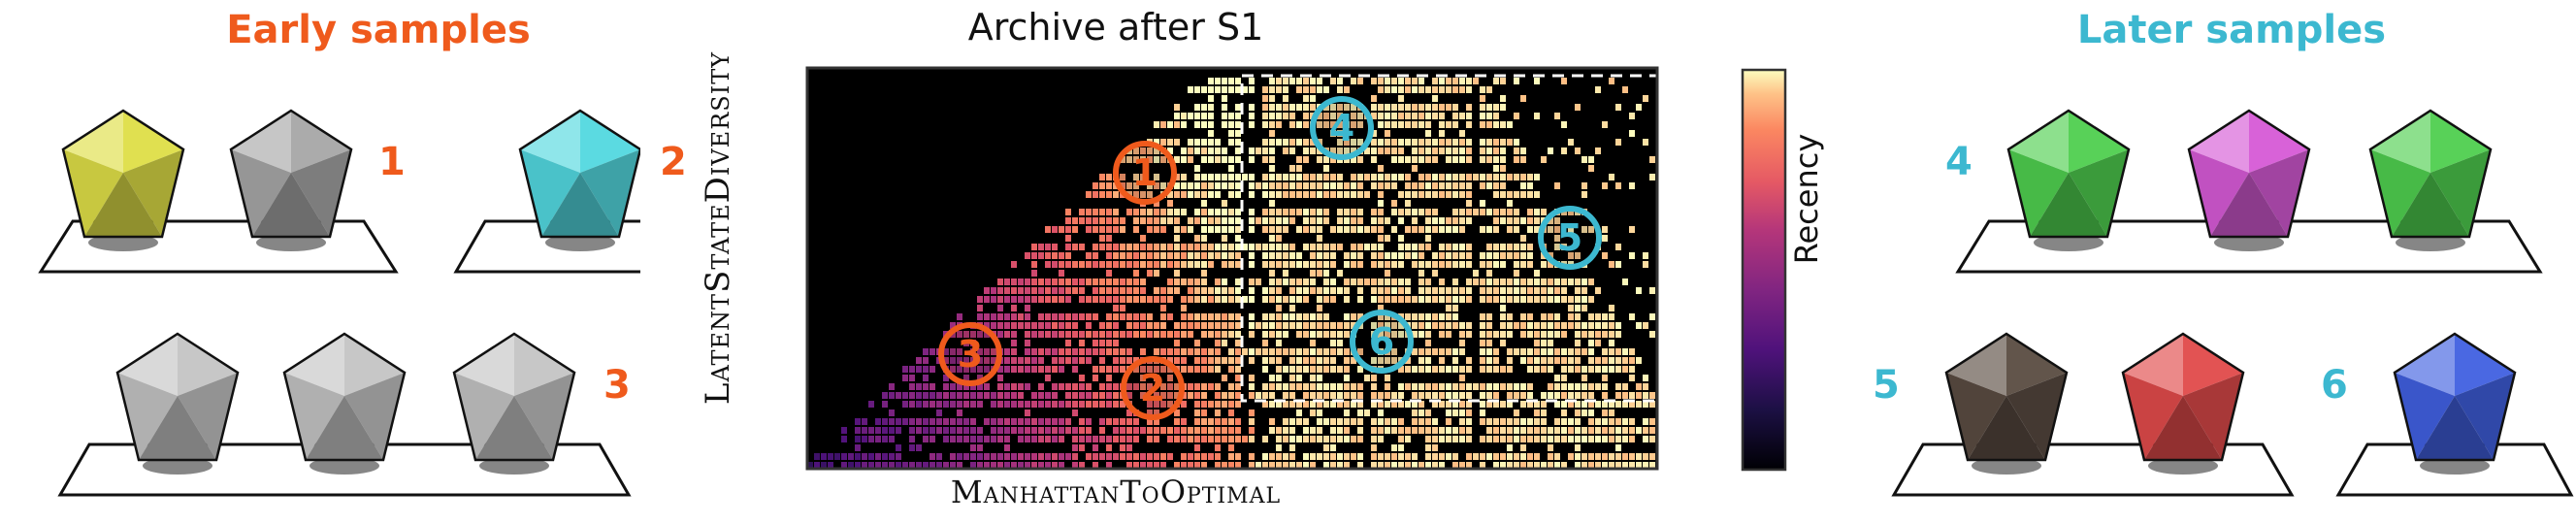  What do you see at coordinates (2068, 180) in the screenshot?
I see `gem-sample-4-a` at bounding box center [2068, 180].